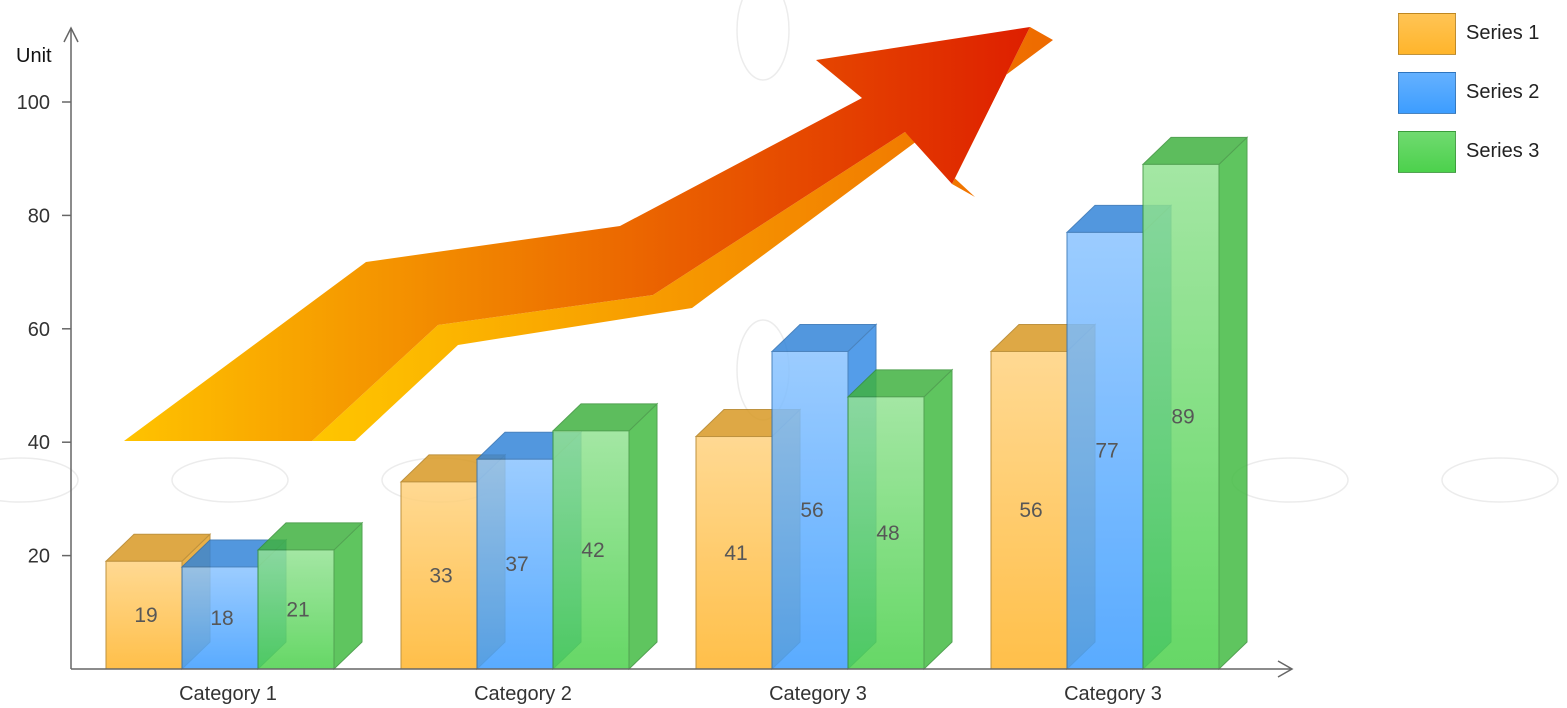 Image resolution: width=1567 pixels, height=708 pixels. I want to click on bar-value-label: 18, so click(221, 618).